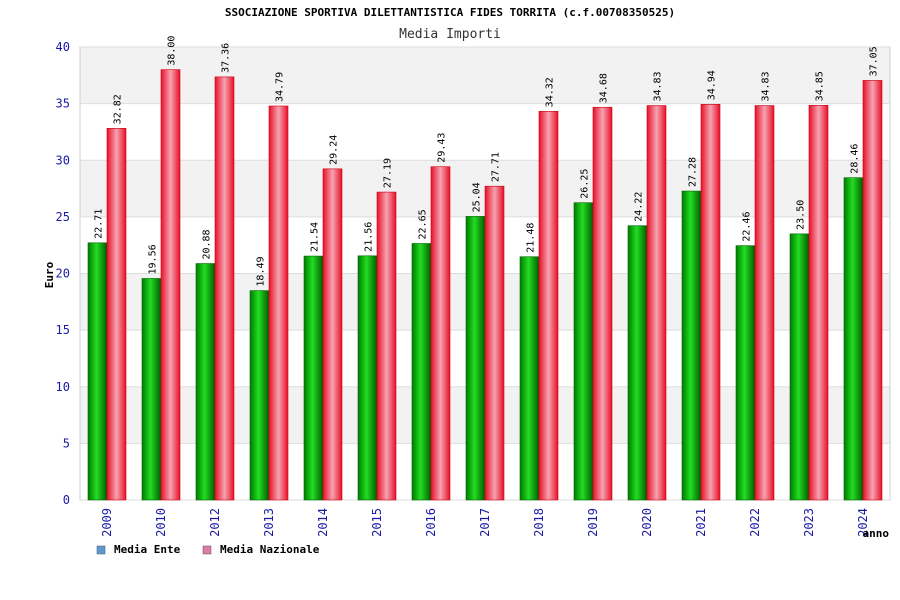 This screenshot has width=900, height=600. Describe the element at coordinates (270, 549) in the screenshot. I see `legend-label-media-nazionale: Media Nazionale` at that location.